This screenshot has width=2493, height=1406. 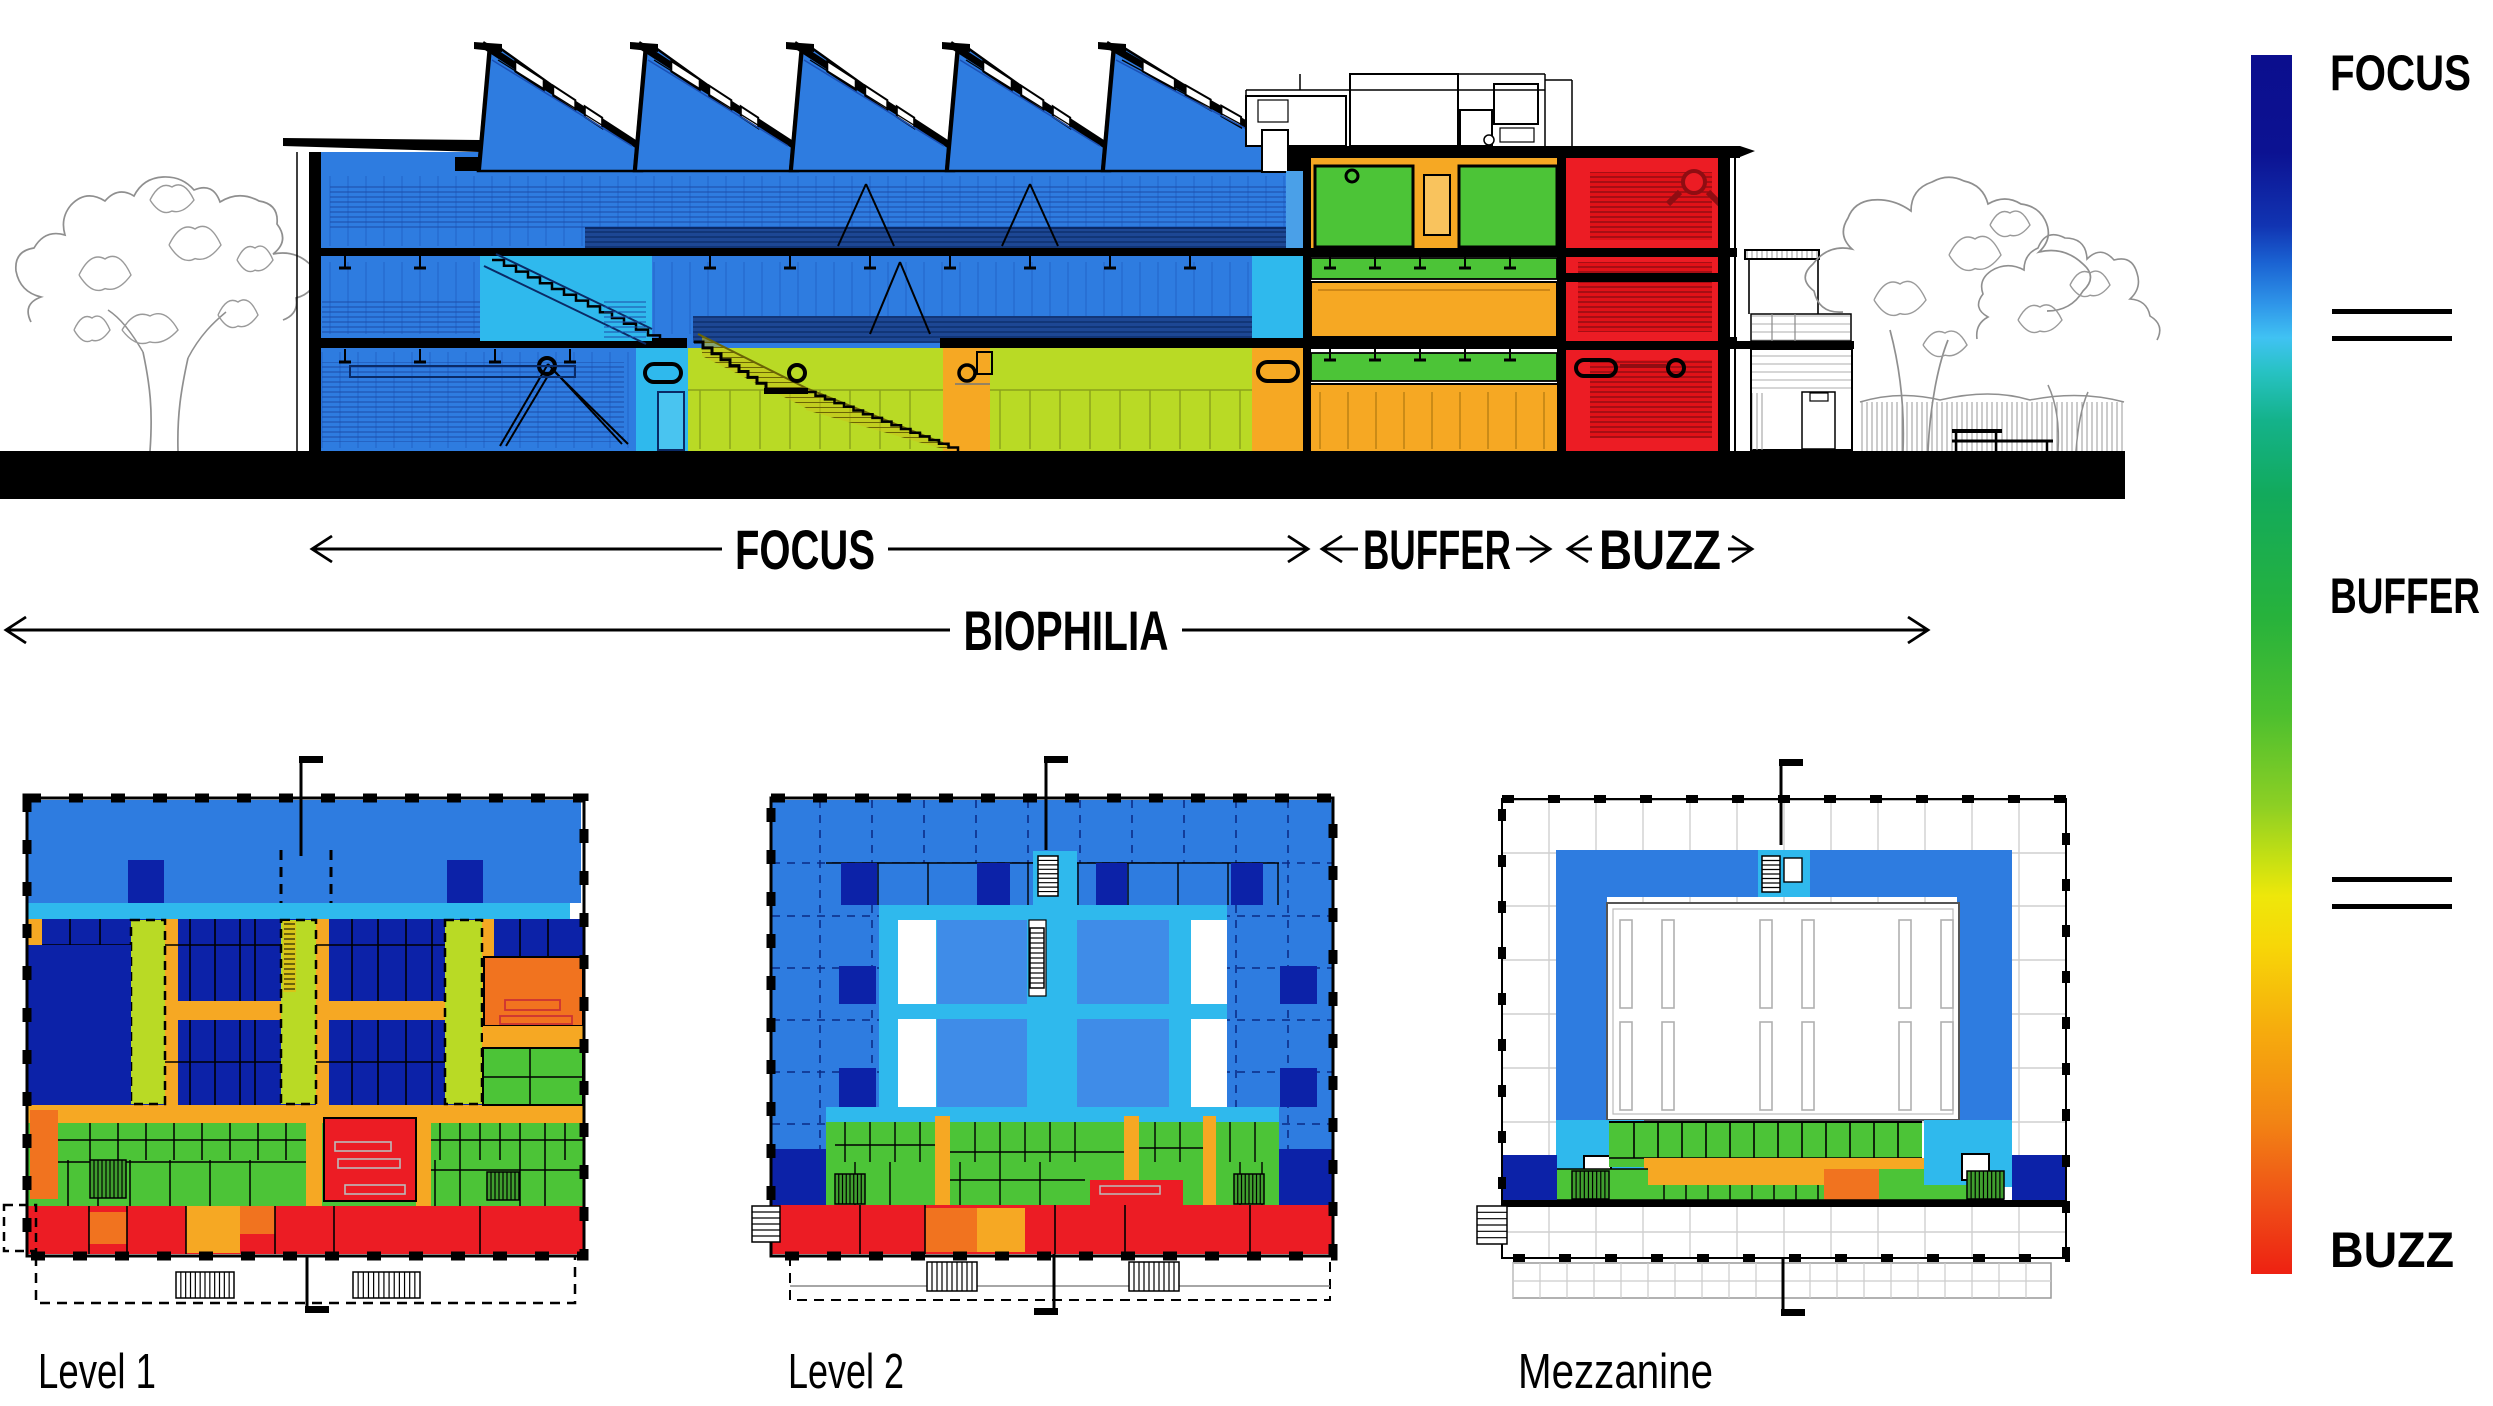 I want to click on svg-text: Level 1, so click(x=97, y=1372).